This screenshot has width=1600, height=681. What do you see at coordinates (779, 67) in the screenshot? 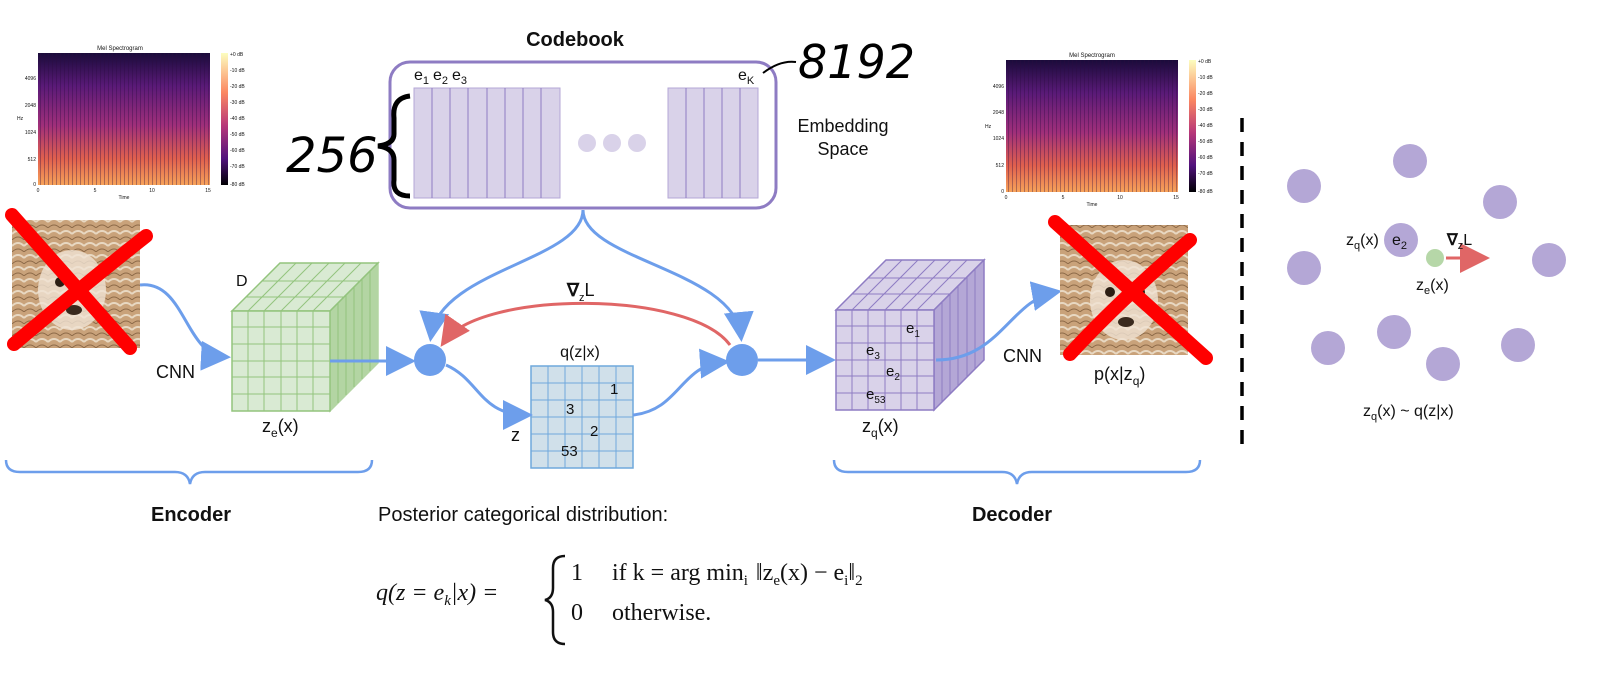
I see `handwritten-pointer` at bounding box center [779, 67].